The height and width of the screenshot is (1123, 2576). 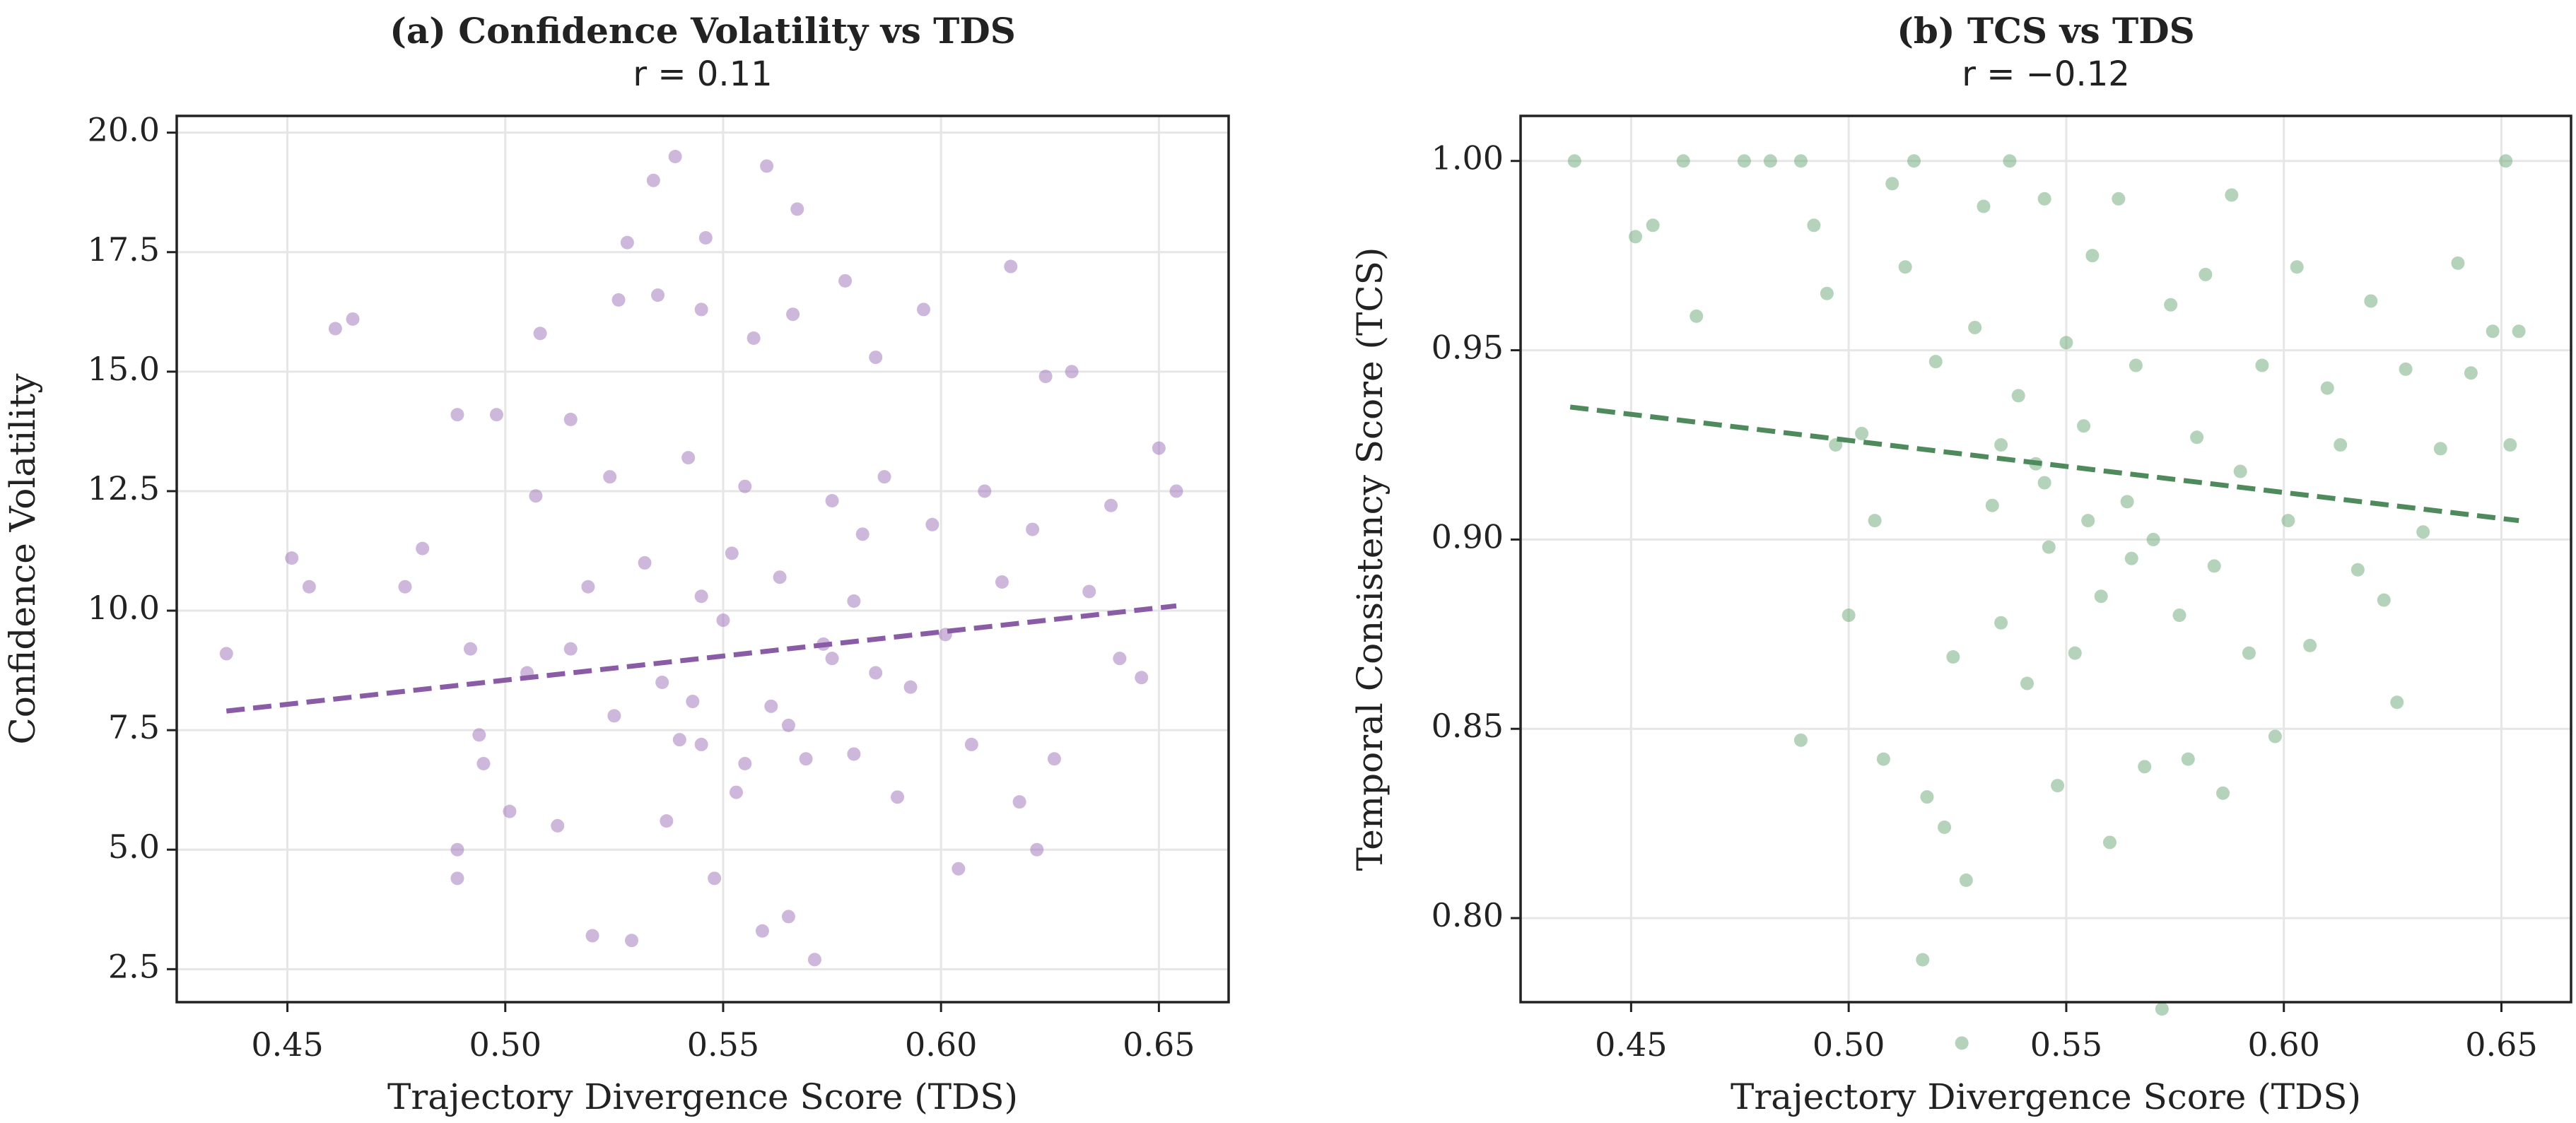 What do you see at coordinates (2046, 74) in the screenshot?
I see `subplot-subtitle: r = −0.12` at bounding box center [2046, 74].